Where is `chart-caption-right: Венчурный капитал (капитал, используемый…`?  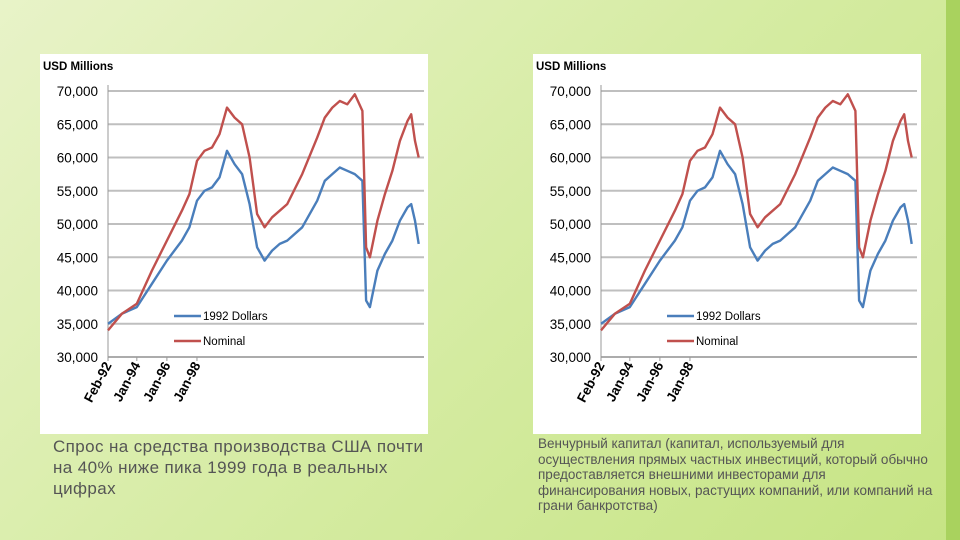 chart-caption-right: Венчурный капитал (капитал, используемый… is located at coordinates (735, 474).